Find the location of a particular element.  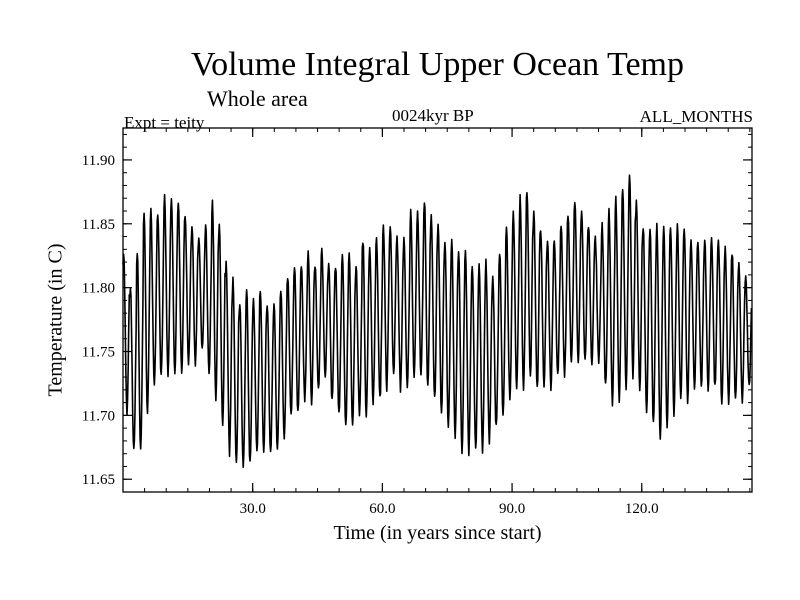

y-tick-label: 11.90 is located at coordinates (98, 161).